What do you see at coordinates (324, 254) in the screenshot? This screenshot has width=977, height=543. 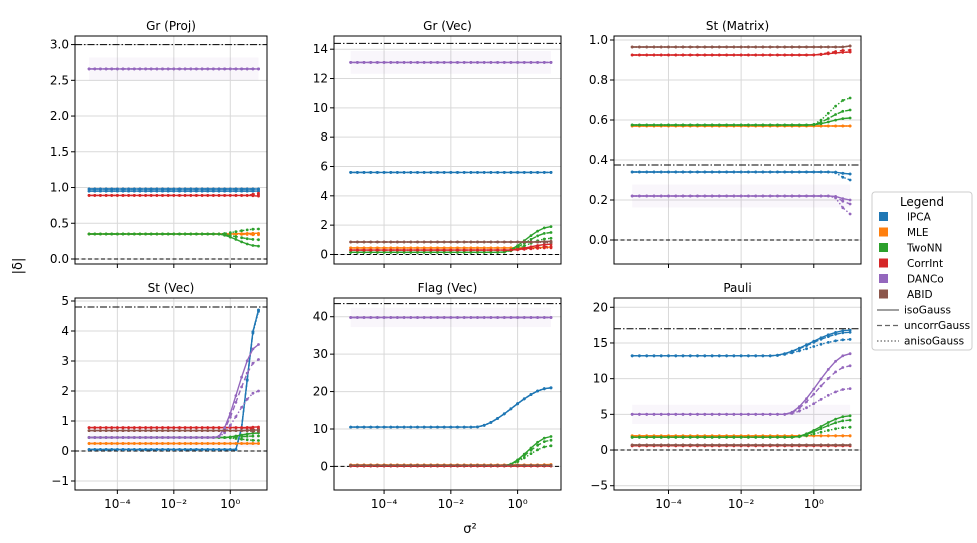 I see `y-tick-label: 0` at bounding box center [324, 254].